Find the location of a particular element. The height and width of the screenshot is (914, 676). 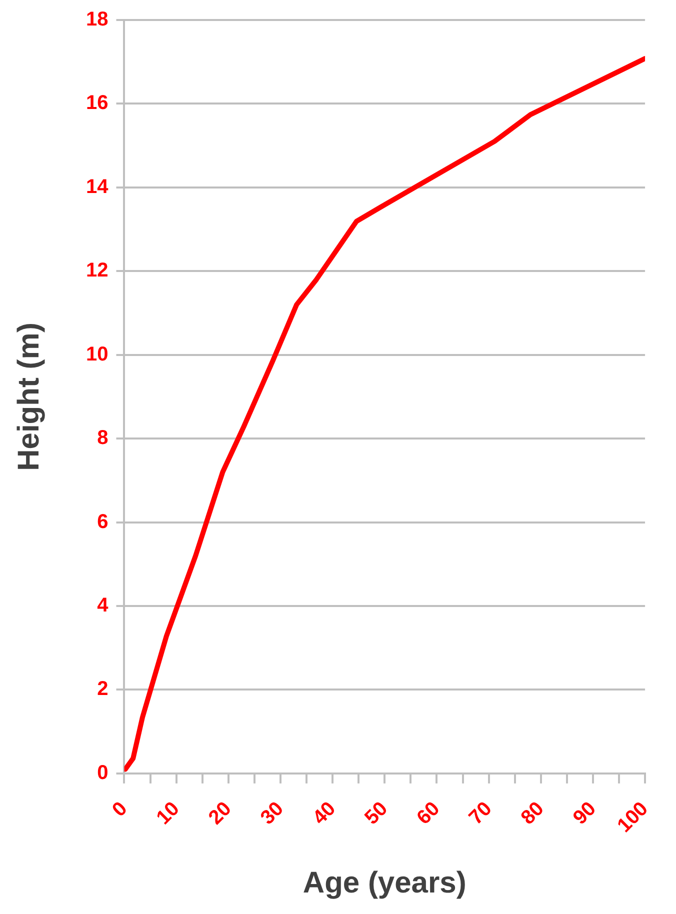

x-tick-label: 70 is located at coordinates (480, 814).